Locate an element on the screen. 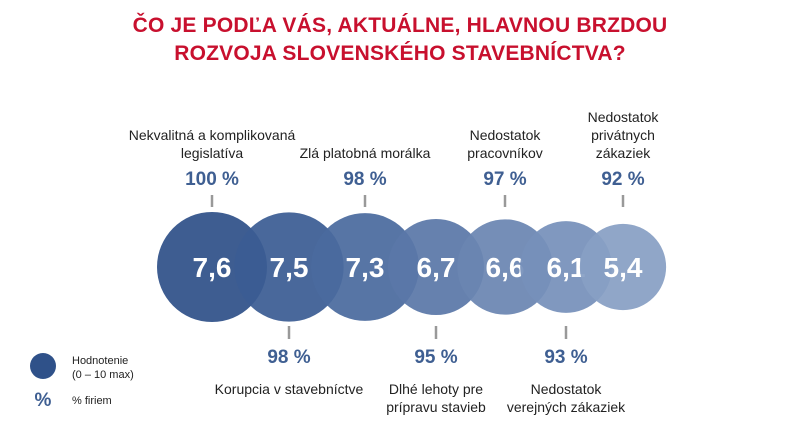 This screenshot has height=429, width=800. legend-label: % firiem is located at coordinates (92, 401).